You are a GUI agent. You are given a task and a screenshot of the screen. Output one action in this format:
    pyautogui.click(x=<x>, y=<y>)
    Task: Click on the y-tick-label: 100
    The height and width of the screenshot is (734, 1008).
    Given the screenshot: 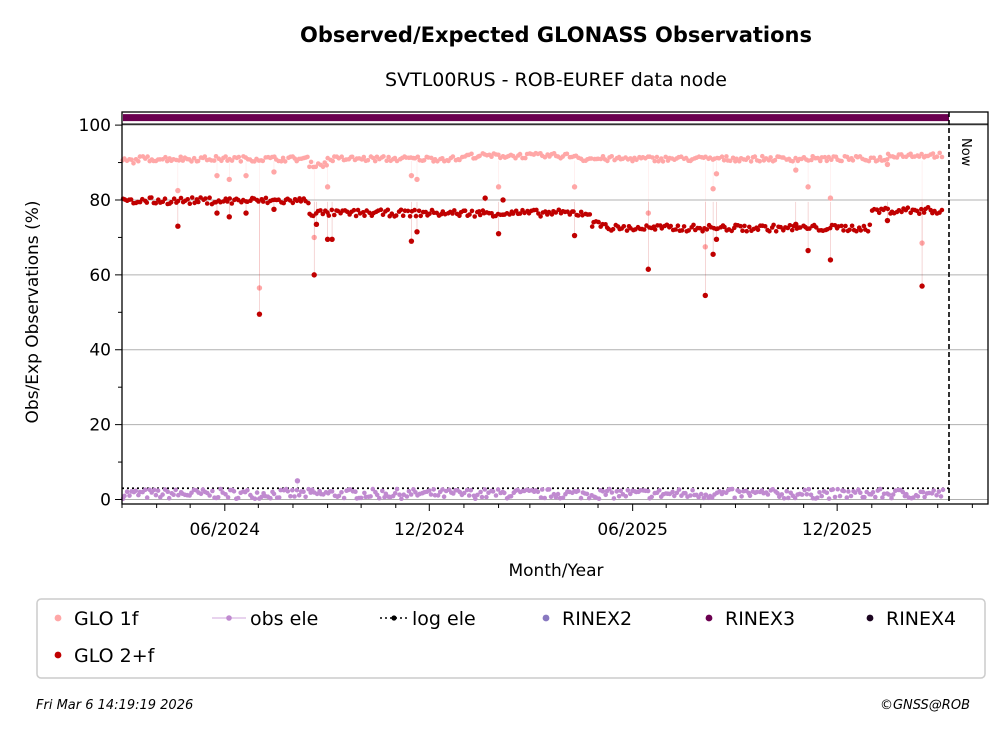 What is the action you would take?
    pyautogui.click(x=95, y=126)
    